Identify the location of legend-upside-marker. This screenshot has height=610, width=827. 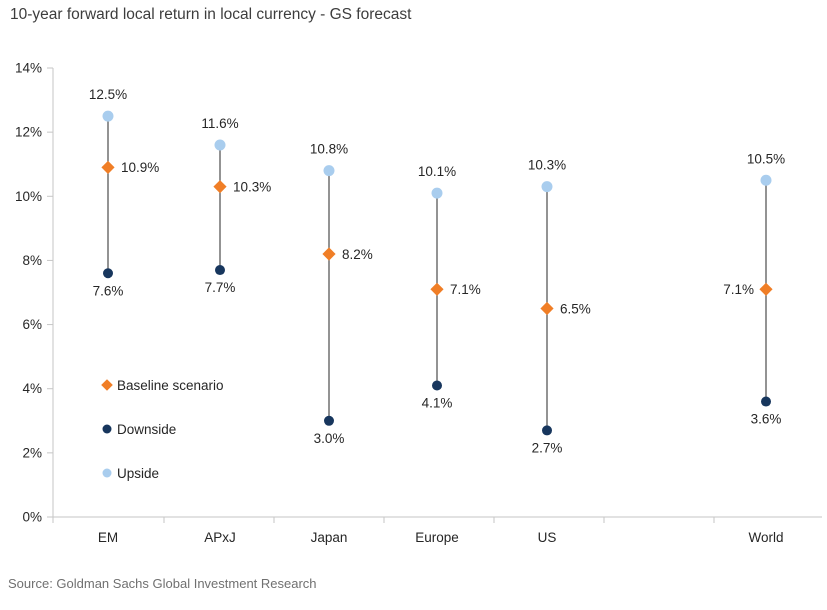
(107, 473).